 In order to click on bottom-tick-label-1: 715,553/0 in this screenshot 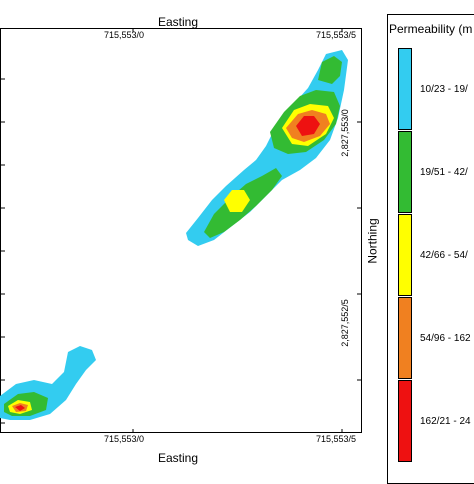, I will do `click(124, 439)`.